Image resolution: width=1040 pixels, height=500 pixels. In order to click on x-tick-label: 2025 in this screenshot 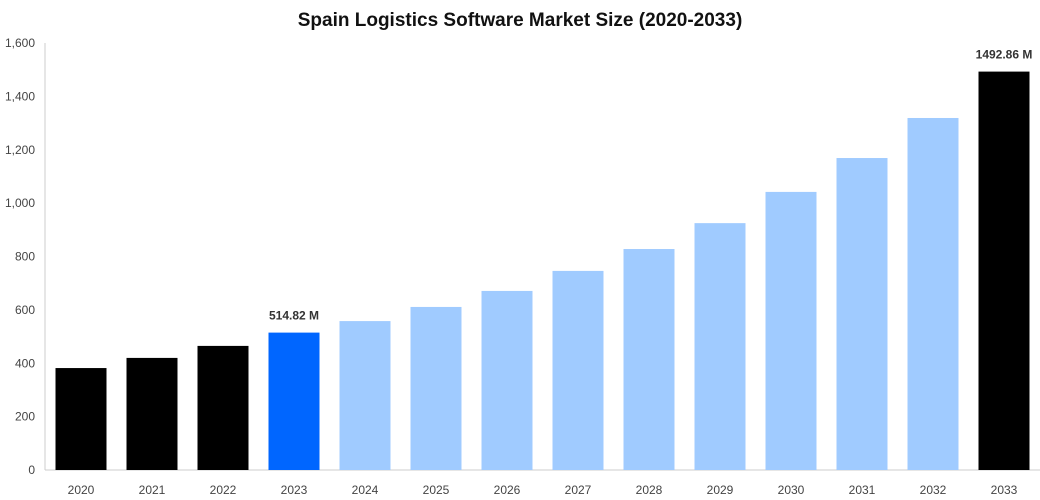, I will do `click(436, 490)`.